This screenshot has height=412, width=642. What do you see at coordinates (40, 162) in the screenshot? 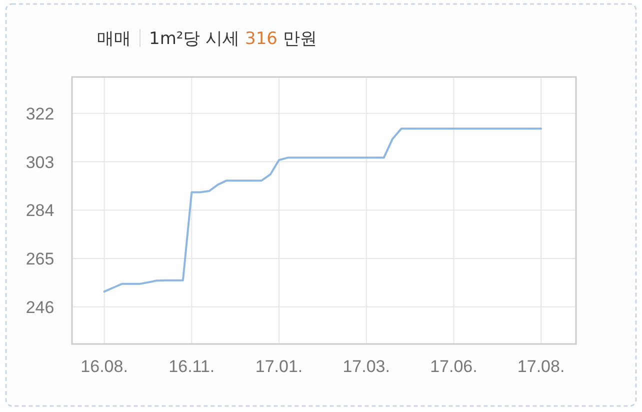
I see `y-tick-label: 303` at bounding box center [40, 162].